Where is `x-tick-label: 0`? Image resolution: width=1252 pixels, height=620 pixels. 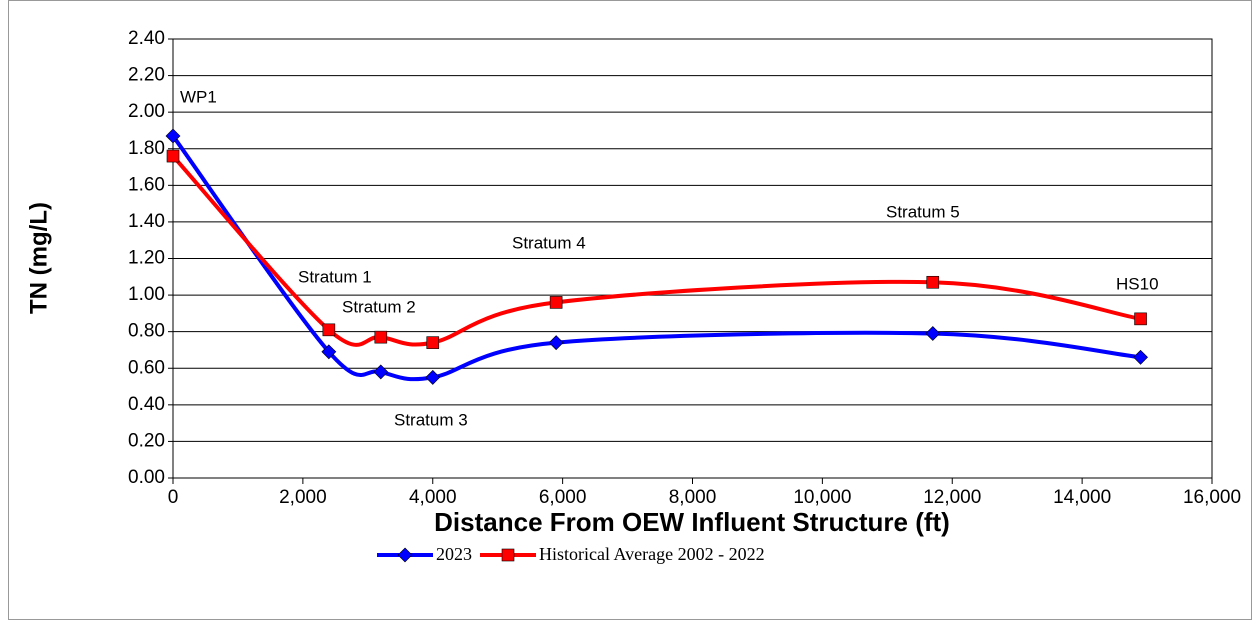 x-tick-label: 0 is located at coordinates (173, 497).